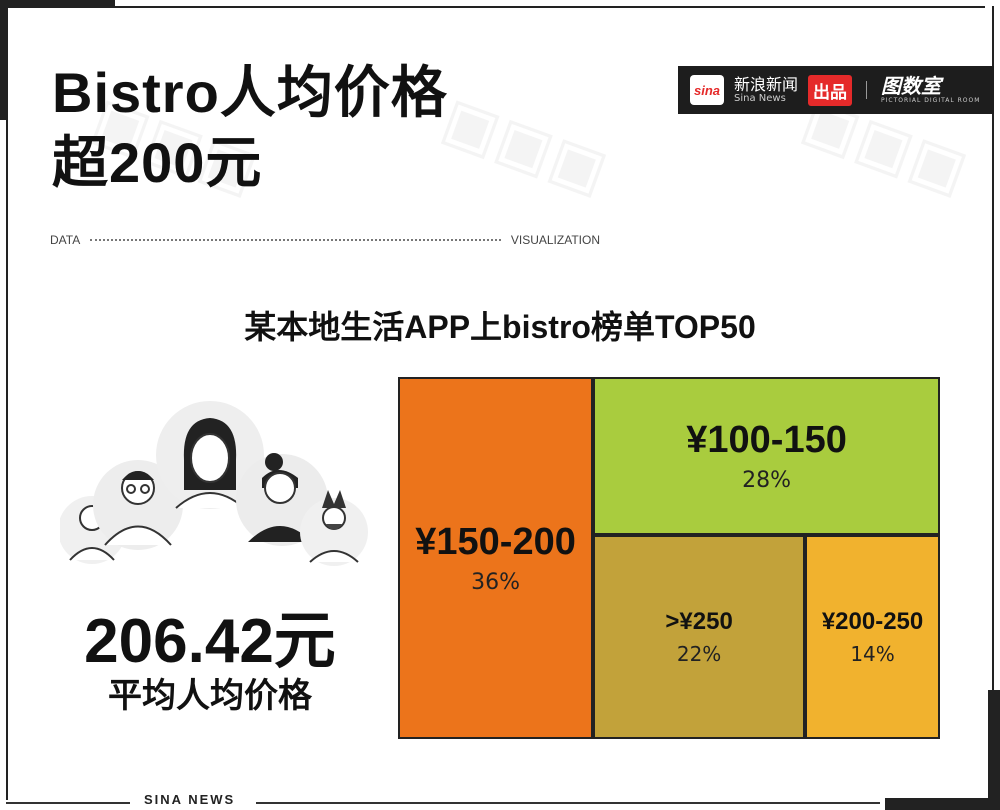  What do you see at coordinates (555, 240) in the screenshot?
I see `dv-right-label: VISUALIZATION` at bounding box center [555, 240].